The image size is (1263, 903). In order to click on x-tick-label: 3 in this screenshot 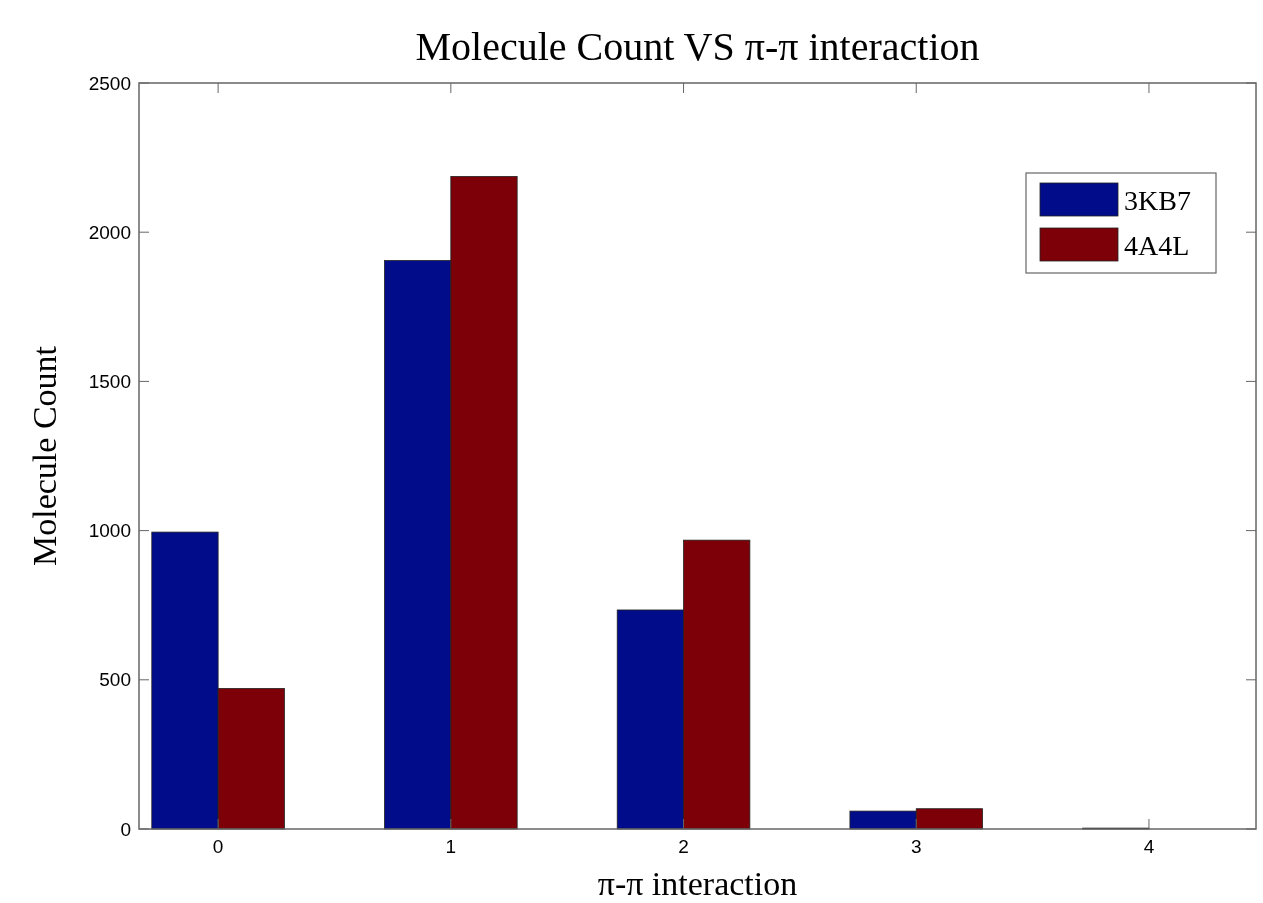, I will do `click(916, 846)`.